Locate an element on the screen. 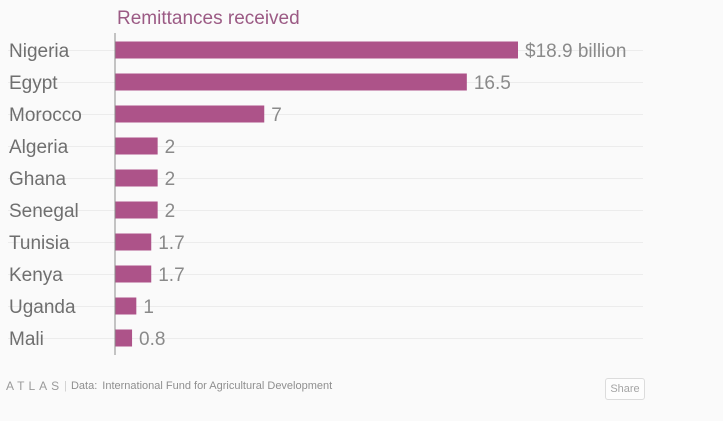 This screenshot has width=723, height=421. chart-title: Remittances received is located at coordinates (208, 18).